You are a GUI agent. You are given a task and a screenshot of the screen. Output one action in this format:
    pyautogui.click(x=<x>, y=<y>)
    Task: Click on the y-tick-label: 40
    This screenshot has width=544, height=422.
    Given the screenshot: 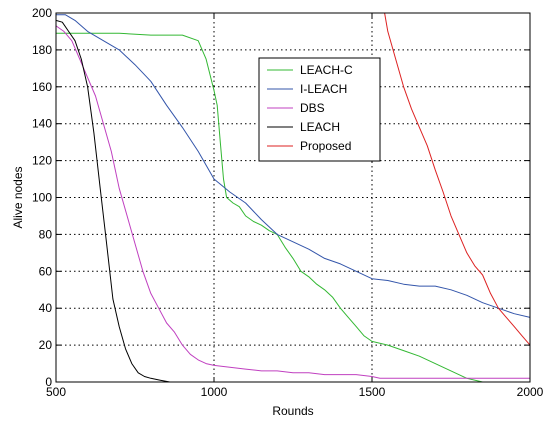 What is the action you would take?
    pyautogui.click(x=46, y=308)
    